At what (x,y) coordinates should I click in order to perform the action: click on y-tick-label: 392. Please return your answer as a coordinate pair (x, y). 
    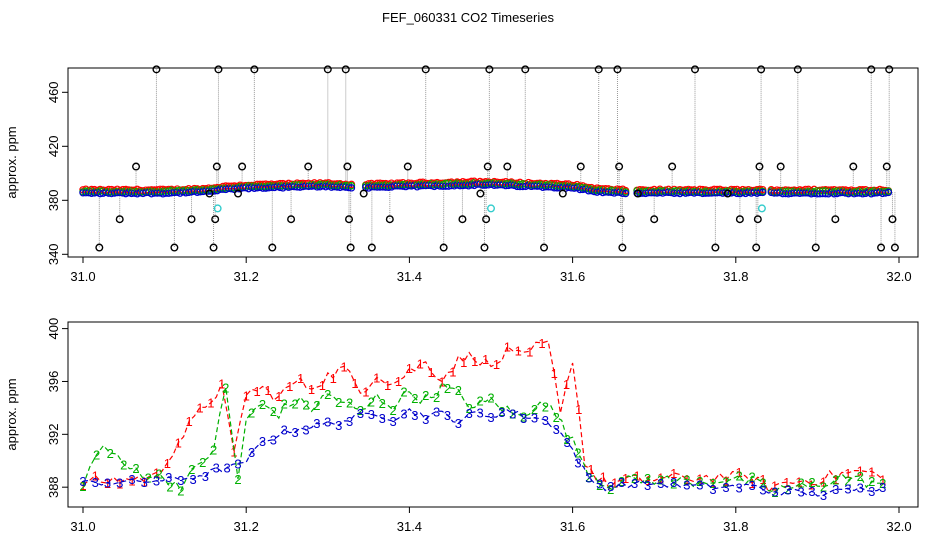
    Looking at the image, I should click on (53, 434).